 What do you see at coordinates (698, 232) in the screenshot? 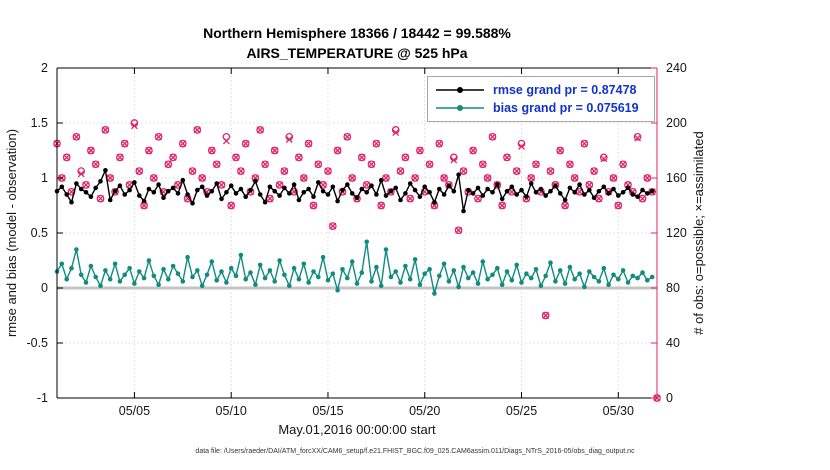
I see `y-axis-label-right: # of obs: o=possible; ×=assimilated` at bounding box center [698, 232].